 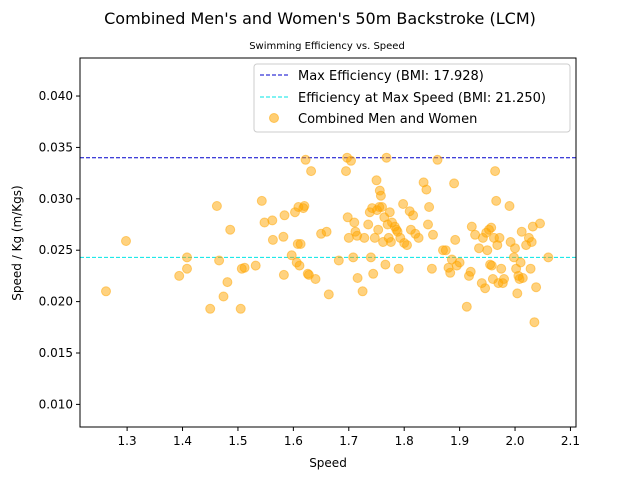 What do you see at coordinates (570, 441) in the screenshot?
I see `x-tick-label: 2.1` at bounding box center [570, 441].